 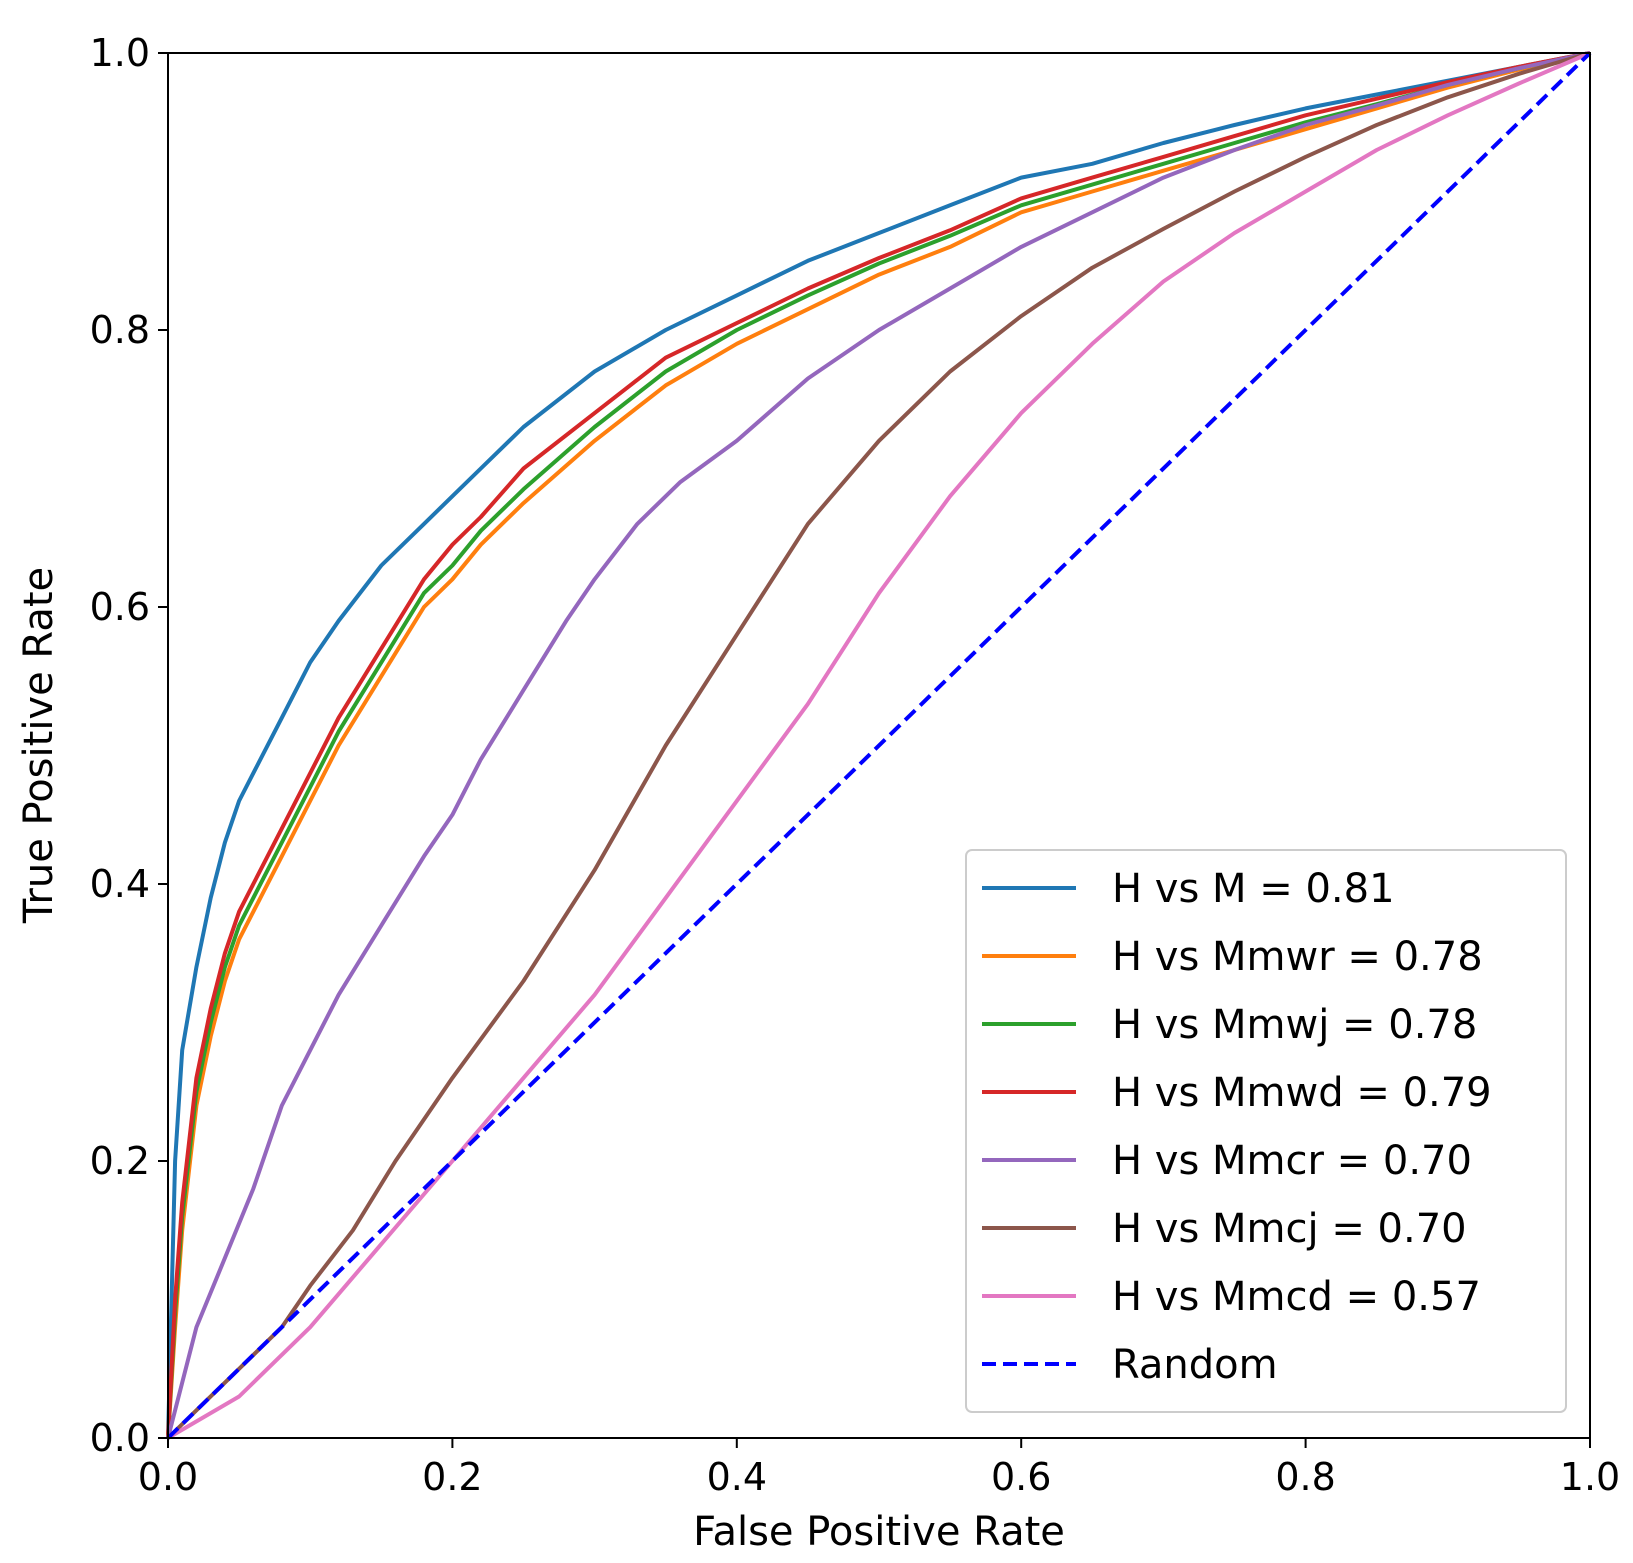 I want to click on y-tick-label: 0.0, so click(x=120, y=1438).